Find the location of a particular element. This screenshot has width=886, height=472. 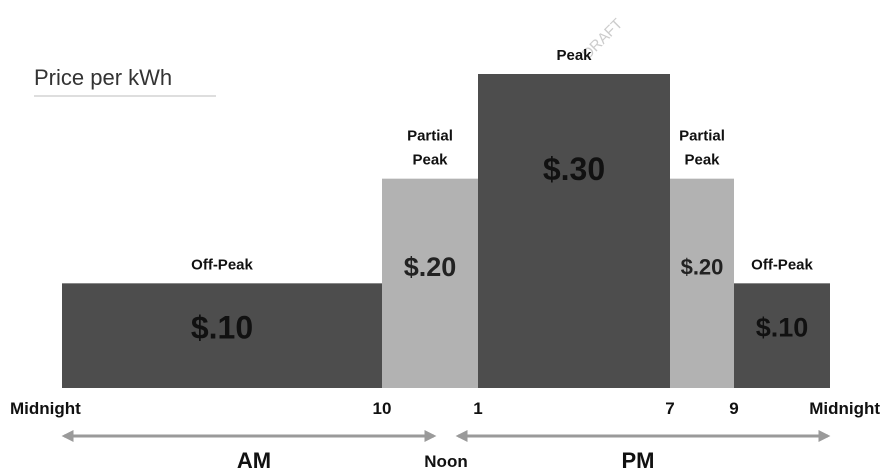

price-label-4: $.20 is located at coordinates (702, 266).